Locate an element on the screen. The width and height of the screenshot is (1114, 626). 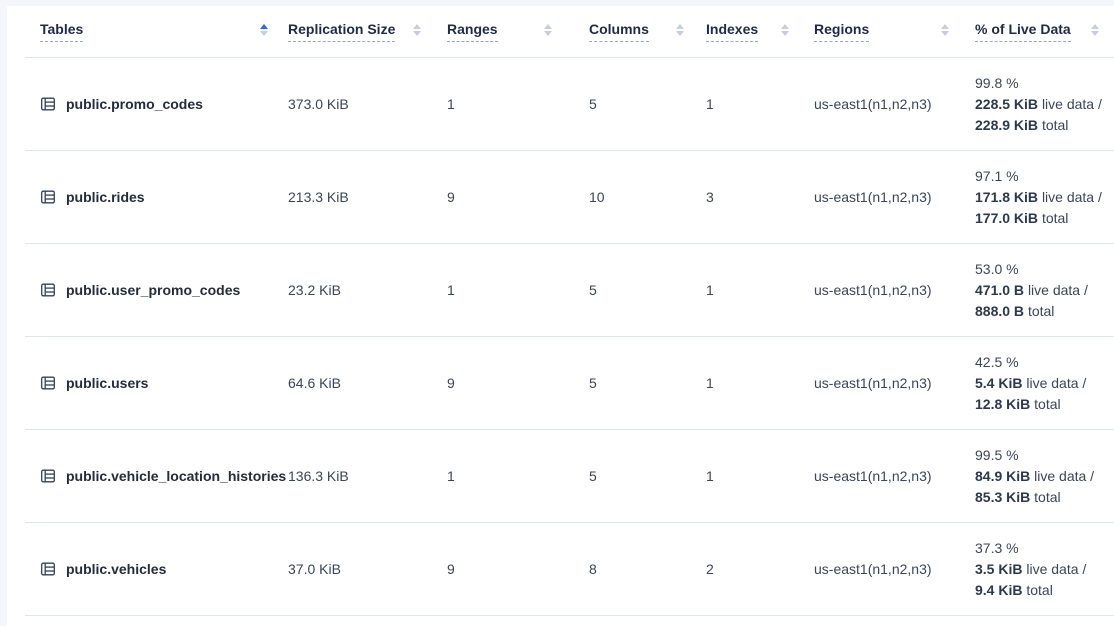
column-header-label: % of Live Data is located at coordinates (1023, 31).